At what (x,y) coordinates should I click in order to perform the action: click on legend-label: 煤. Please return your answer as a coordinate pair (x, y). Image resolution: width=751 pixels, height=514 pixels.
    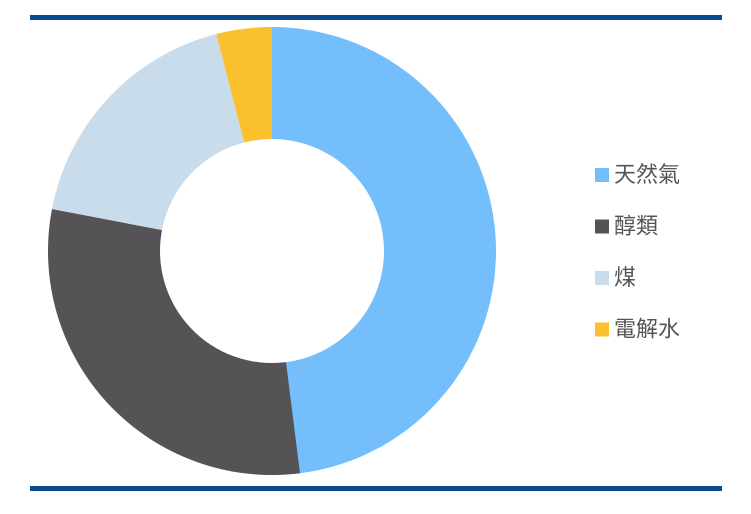
    Looking at the image, I should click on (625, 278).